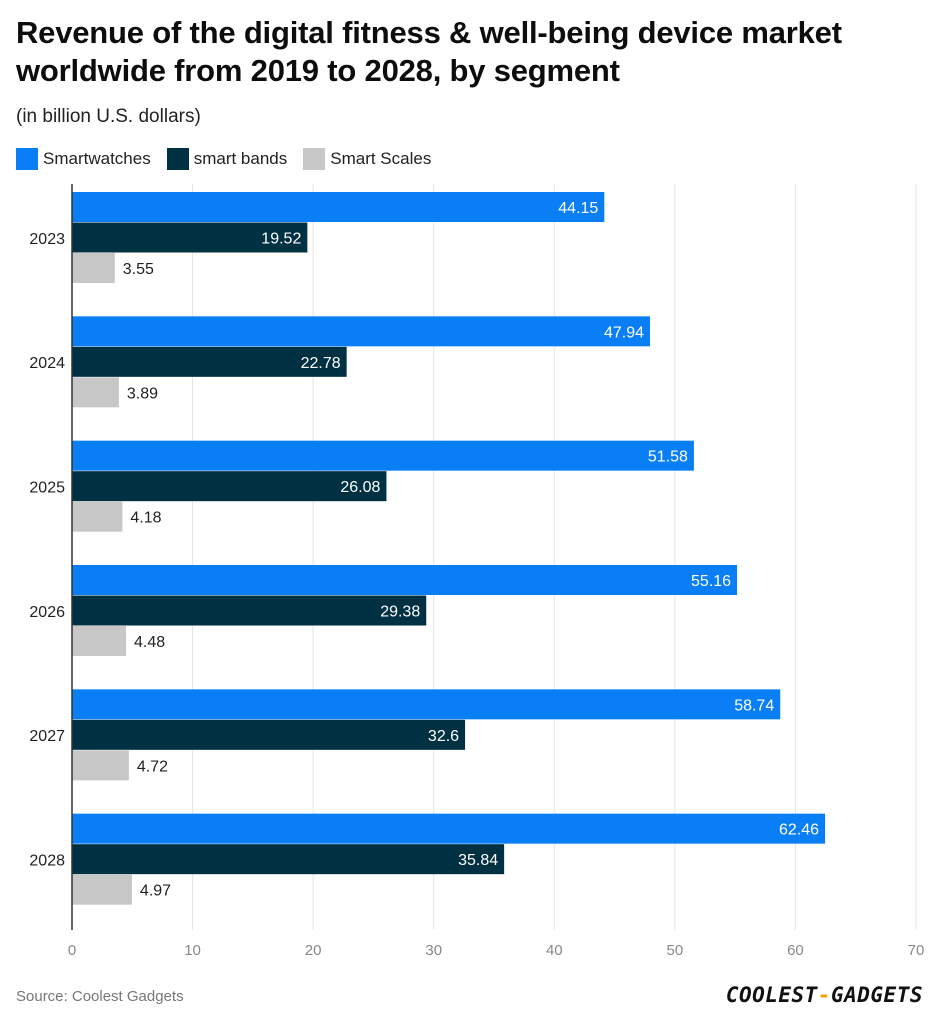  I want to click on data-label-smart-bands-2027: 32.6, so click(443, 736).